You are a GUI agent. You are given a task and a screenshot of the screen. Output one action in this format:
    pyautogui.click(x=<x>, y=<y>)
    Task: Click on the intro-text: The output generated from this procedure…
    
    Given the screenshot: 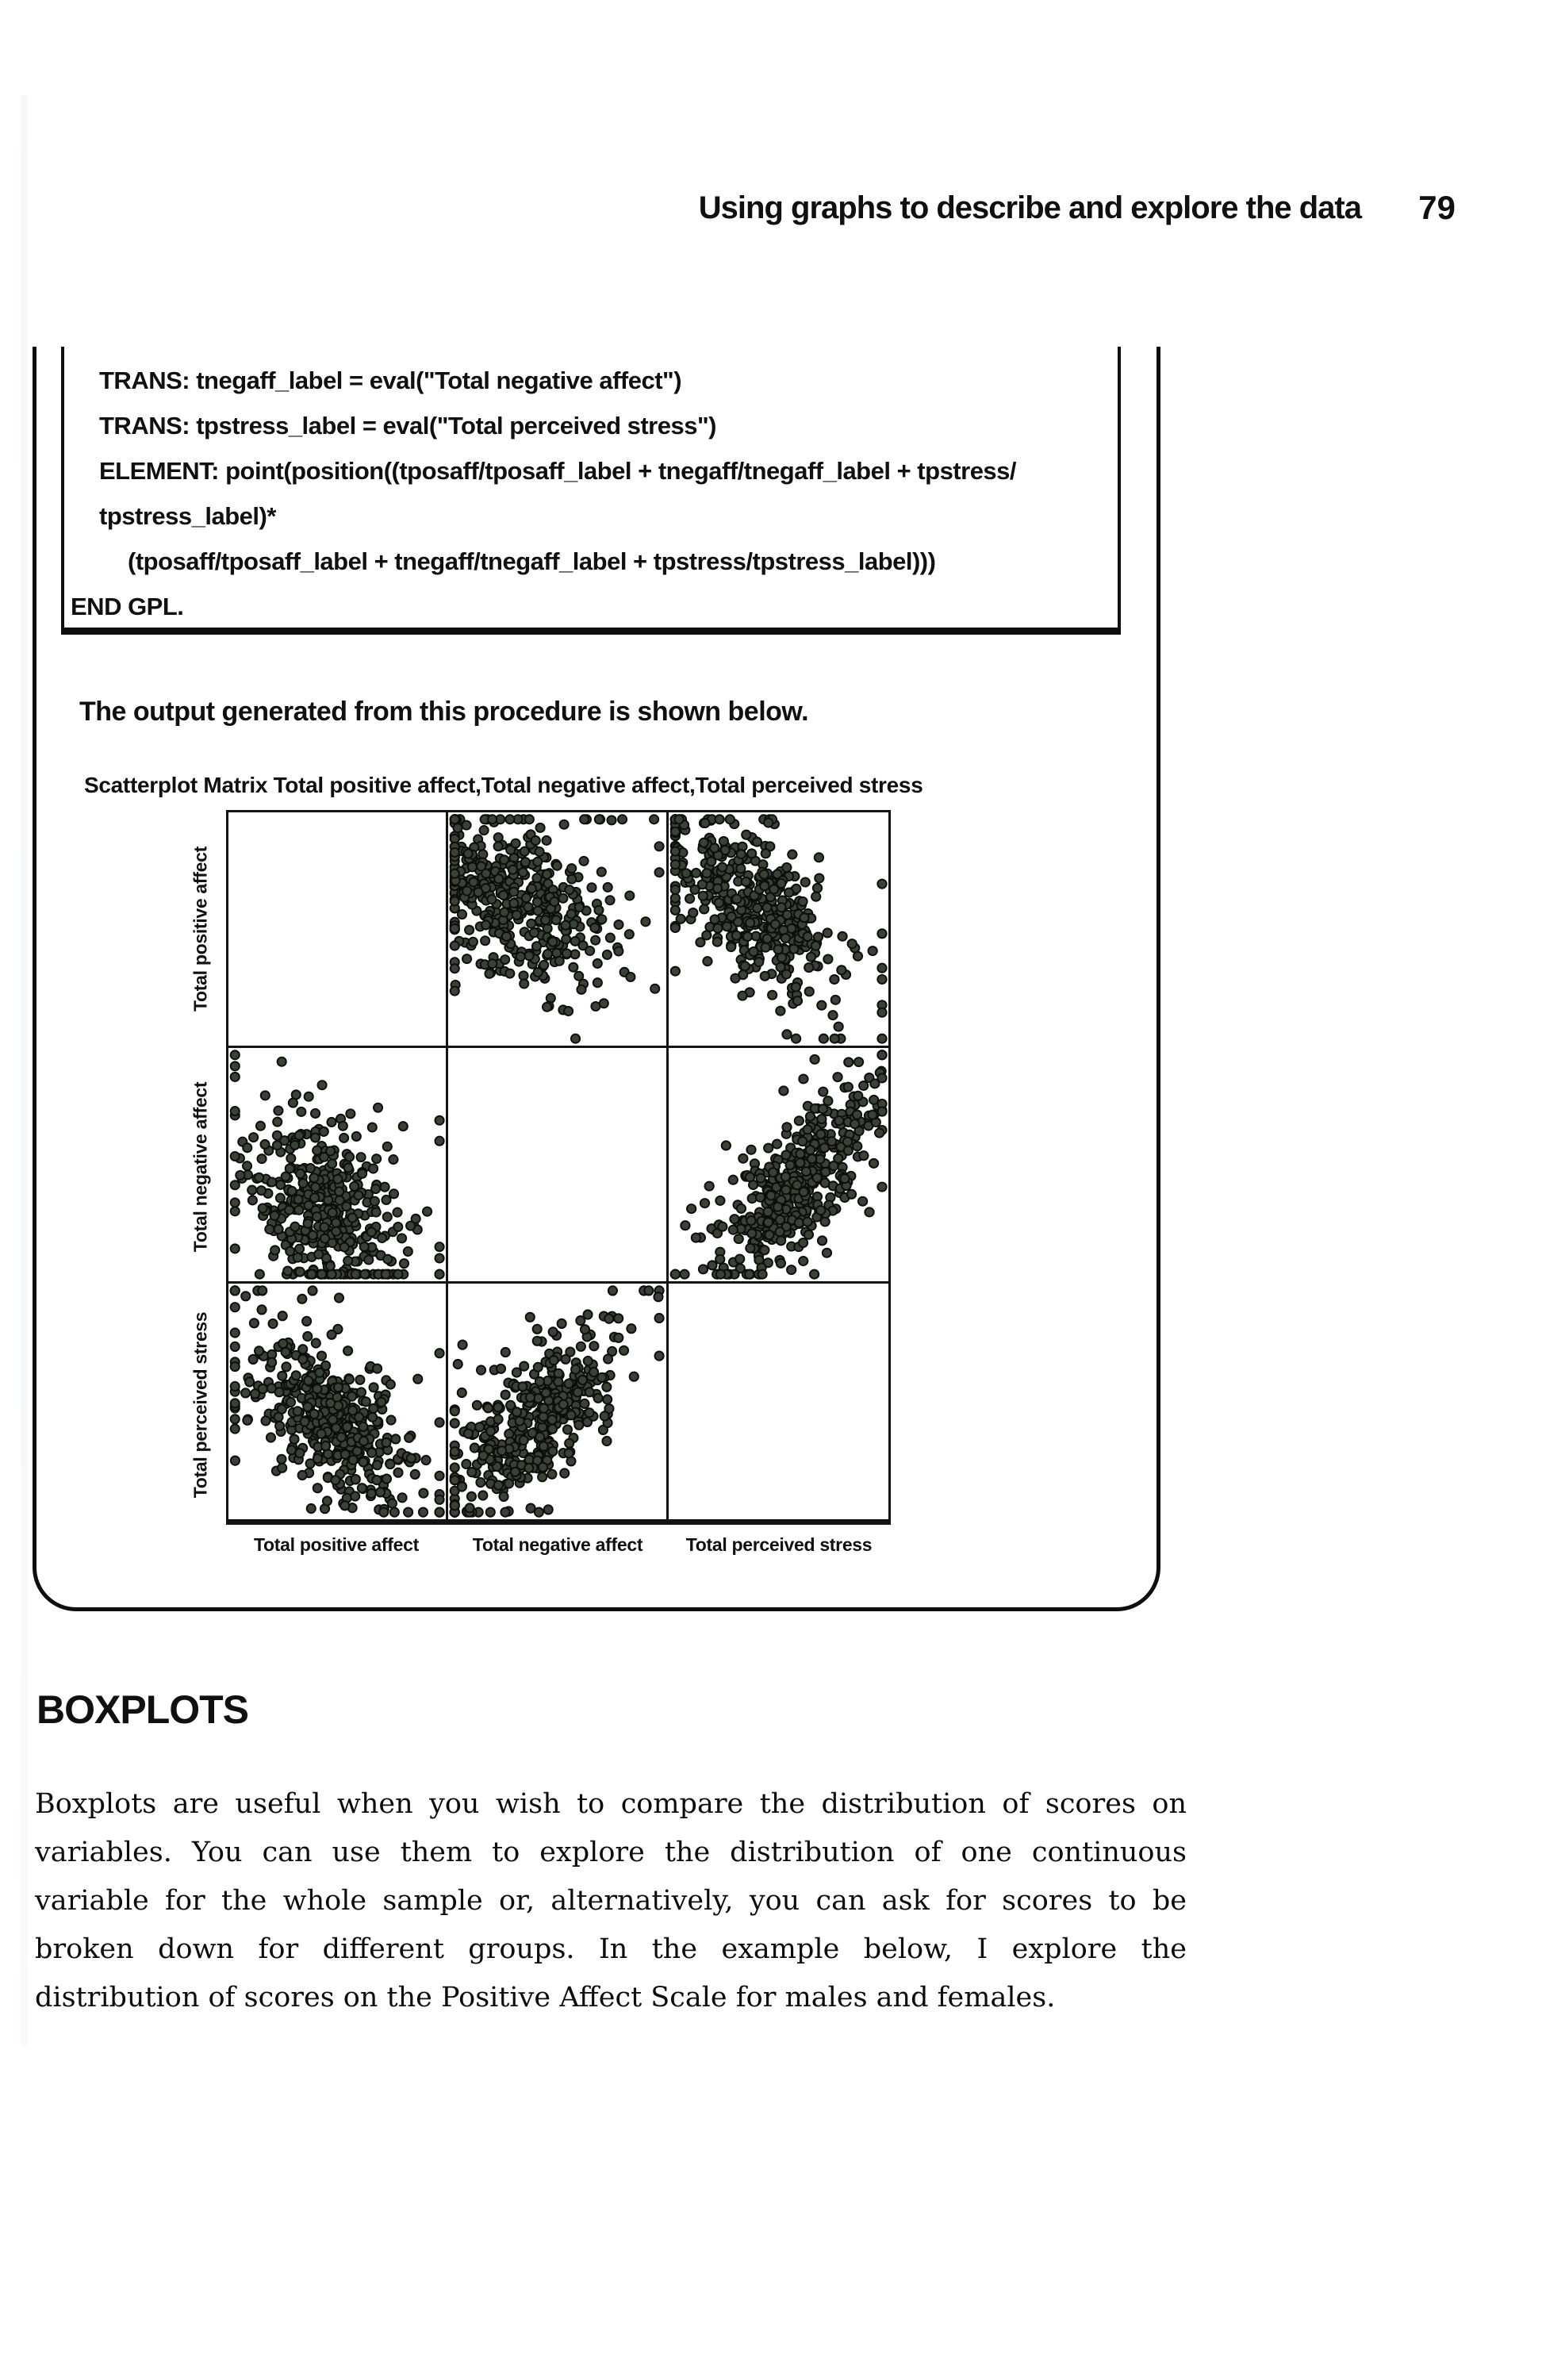 What is the action you would take?
    pyautogui.click(x=444, y=712)
    